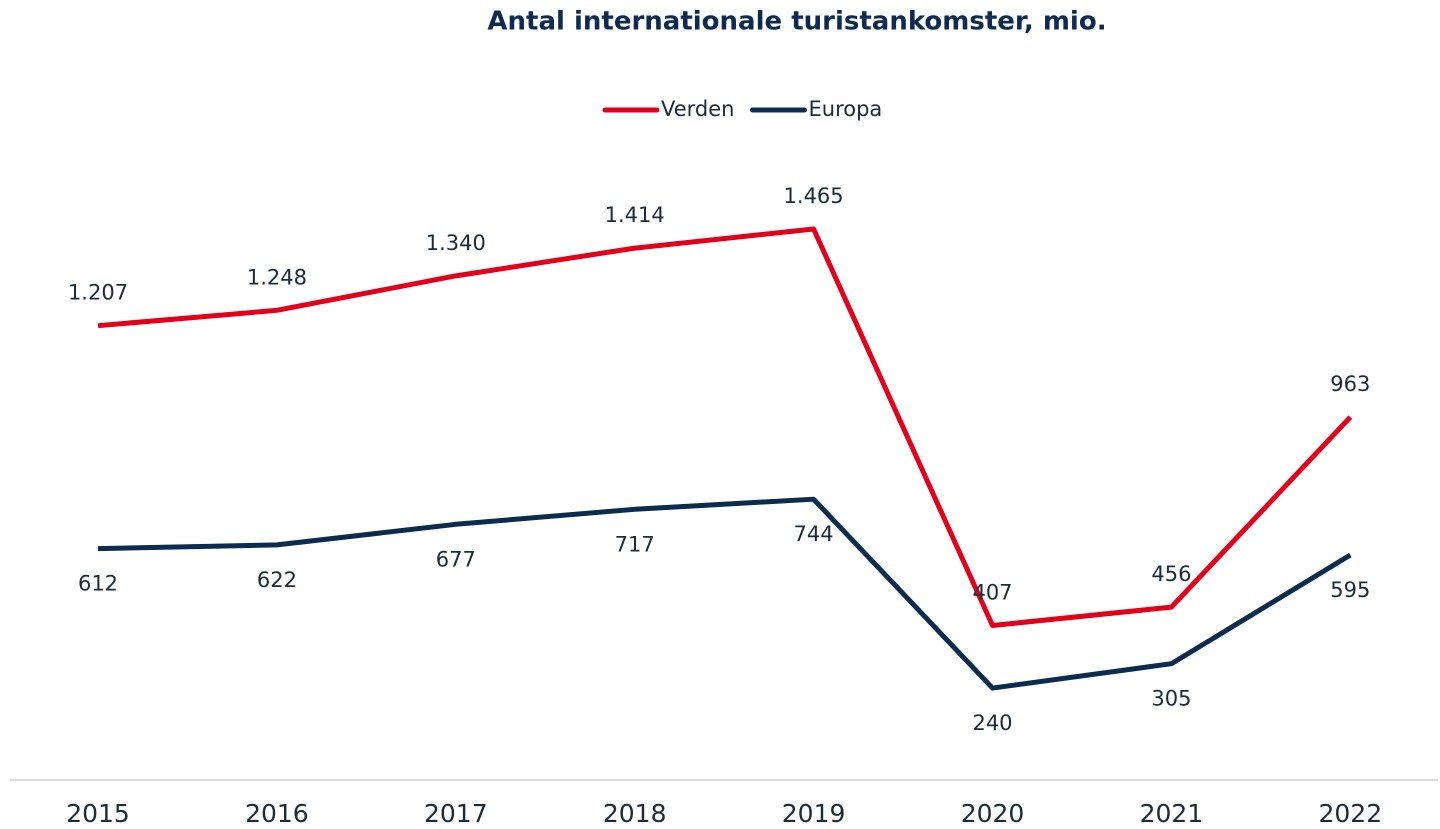 The width and height of the screenshot is (1440, 829). Describe the element at coordinates (277, 813) in the screenshot. I see `x-tick-label: 2016` at that location.